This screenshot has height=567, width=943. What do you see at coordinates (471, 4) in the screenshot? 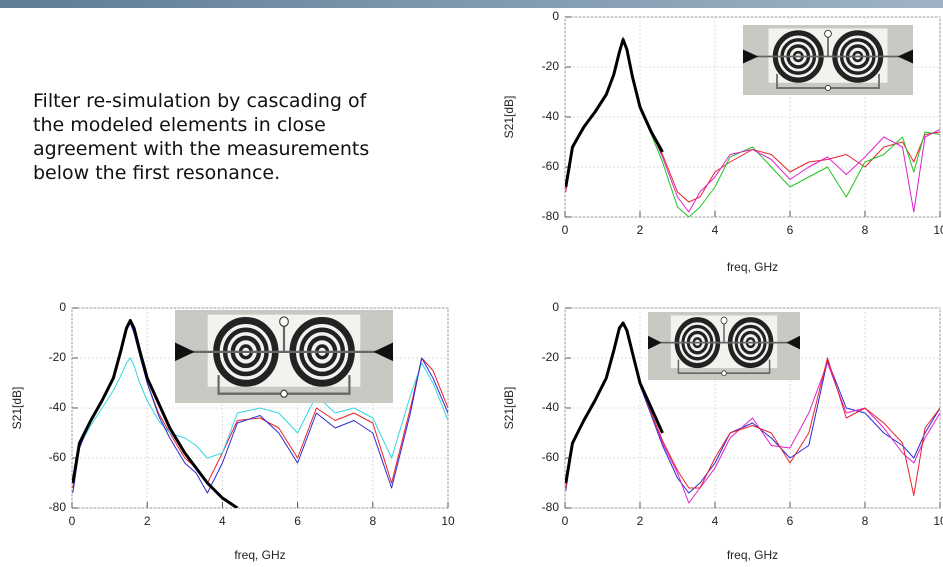
I see `header-band` at bounding box center [471, 4].